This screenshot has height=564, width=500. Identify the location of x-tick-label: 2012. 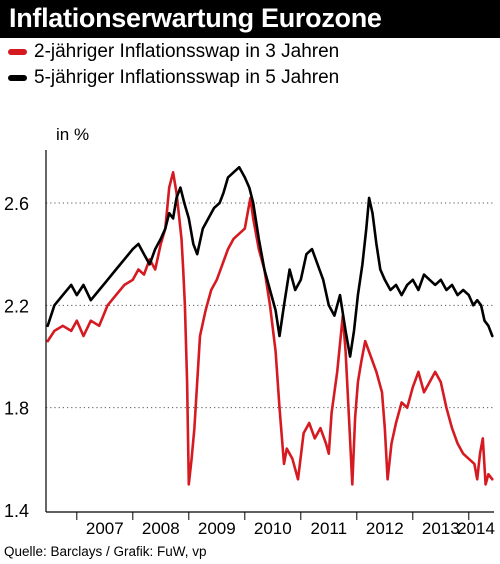
(385, 528).